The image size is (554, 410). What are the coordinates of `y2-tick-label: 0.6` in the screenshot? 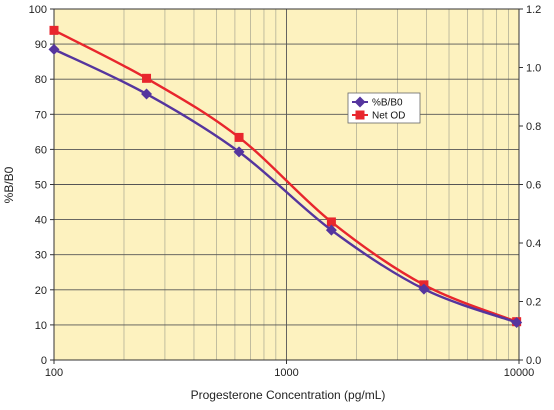 It's located at (533, 186).